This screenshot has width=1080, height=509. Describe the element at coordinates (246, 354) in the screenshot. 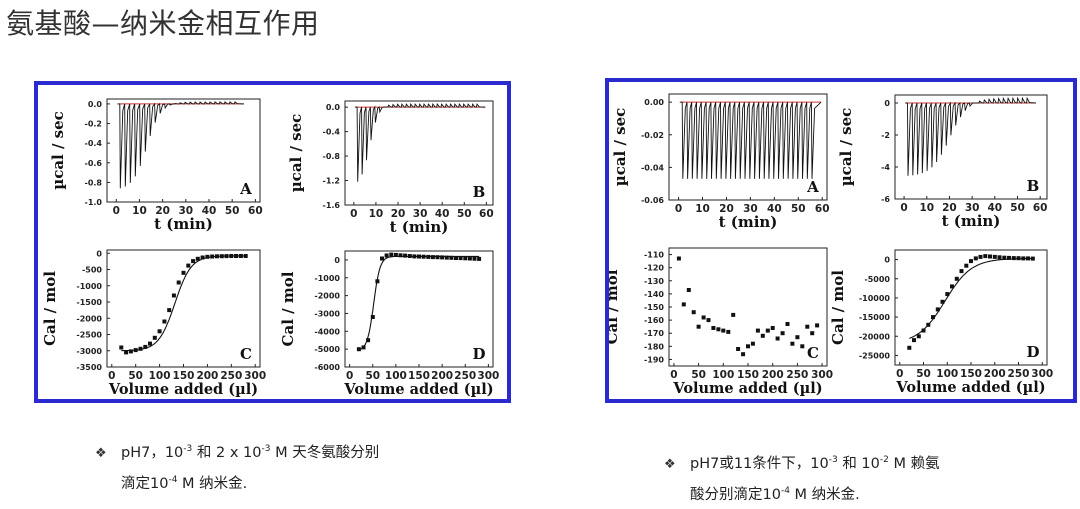

I see `panel-letter-c: C` at that location.